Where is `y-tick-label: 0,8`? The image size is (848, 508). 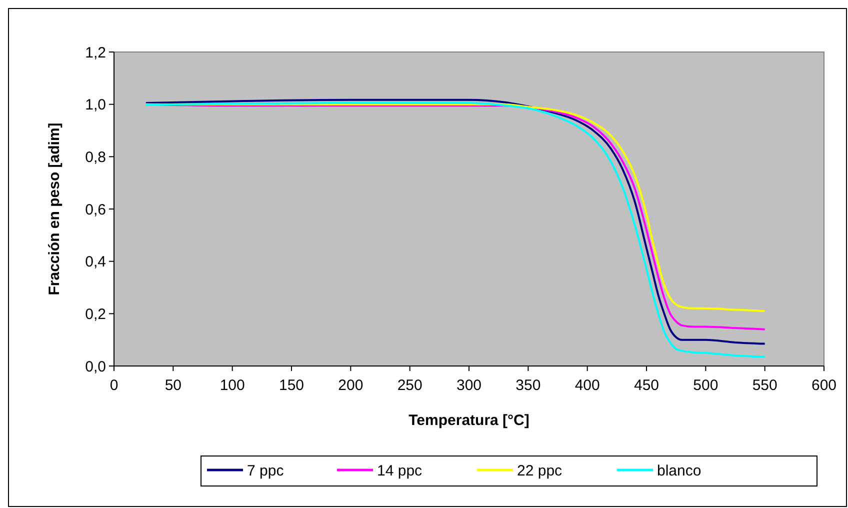
y-tick-label: 0,8 is located at coordinates (95, 157).